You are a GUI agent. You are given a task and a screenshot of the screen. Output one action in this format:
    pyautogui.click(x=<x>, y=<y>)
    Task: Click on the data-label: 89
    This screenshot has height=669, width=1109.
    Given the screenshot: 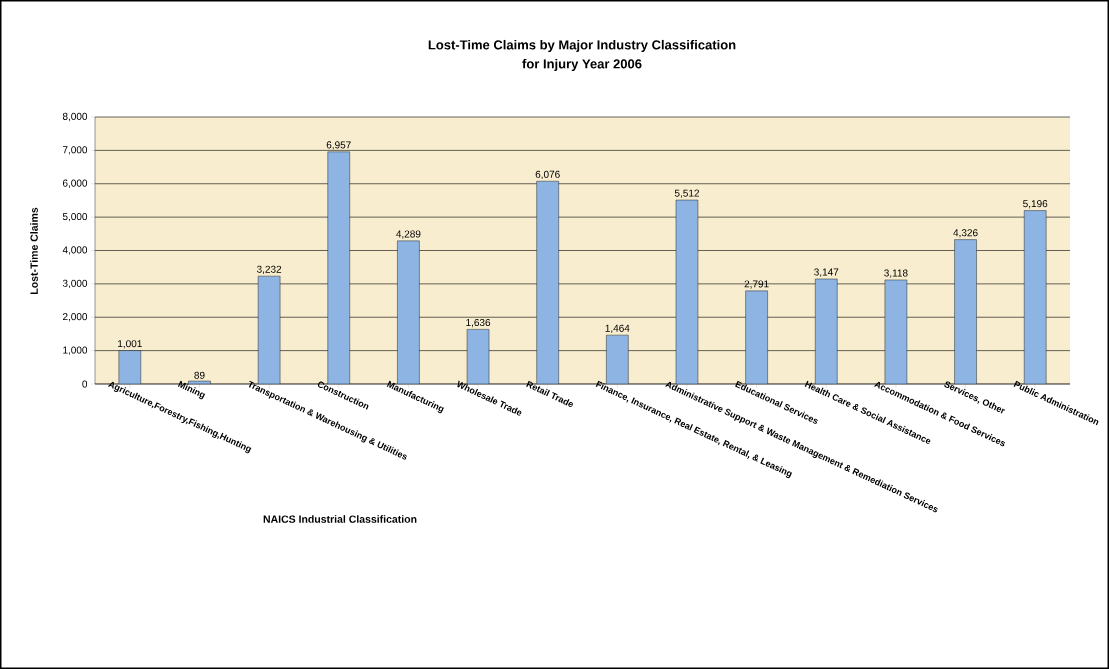 What is the action you would take?
    pyautogui.click(x=199, y=375)
    